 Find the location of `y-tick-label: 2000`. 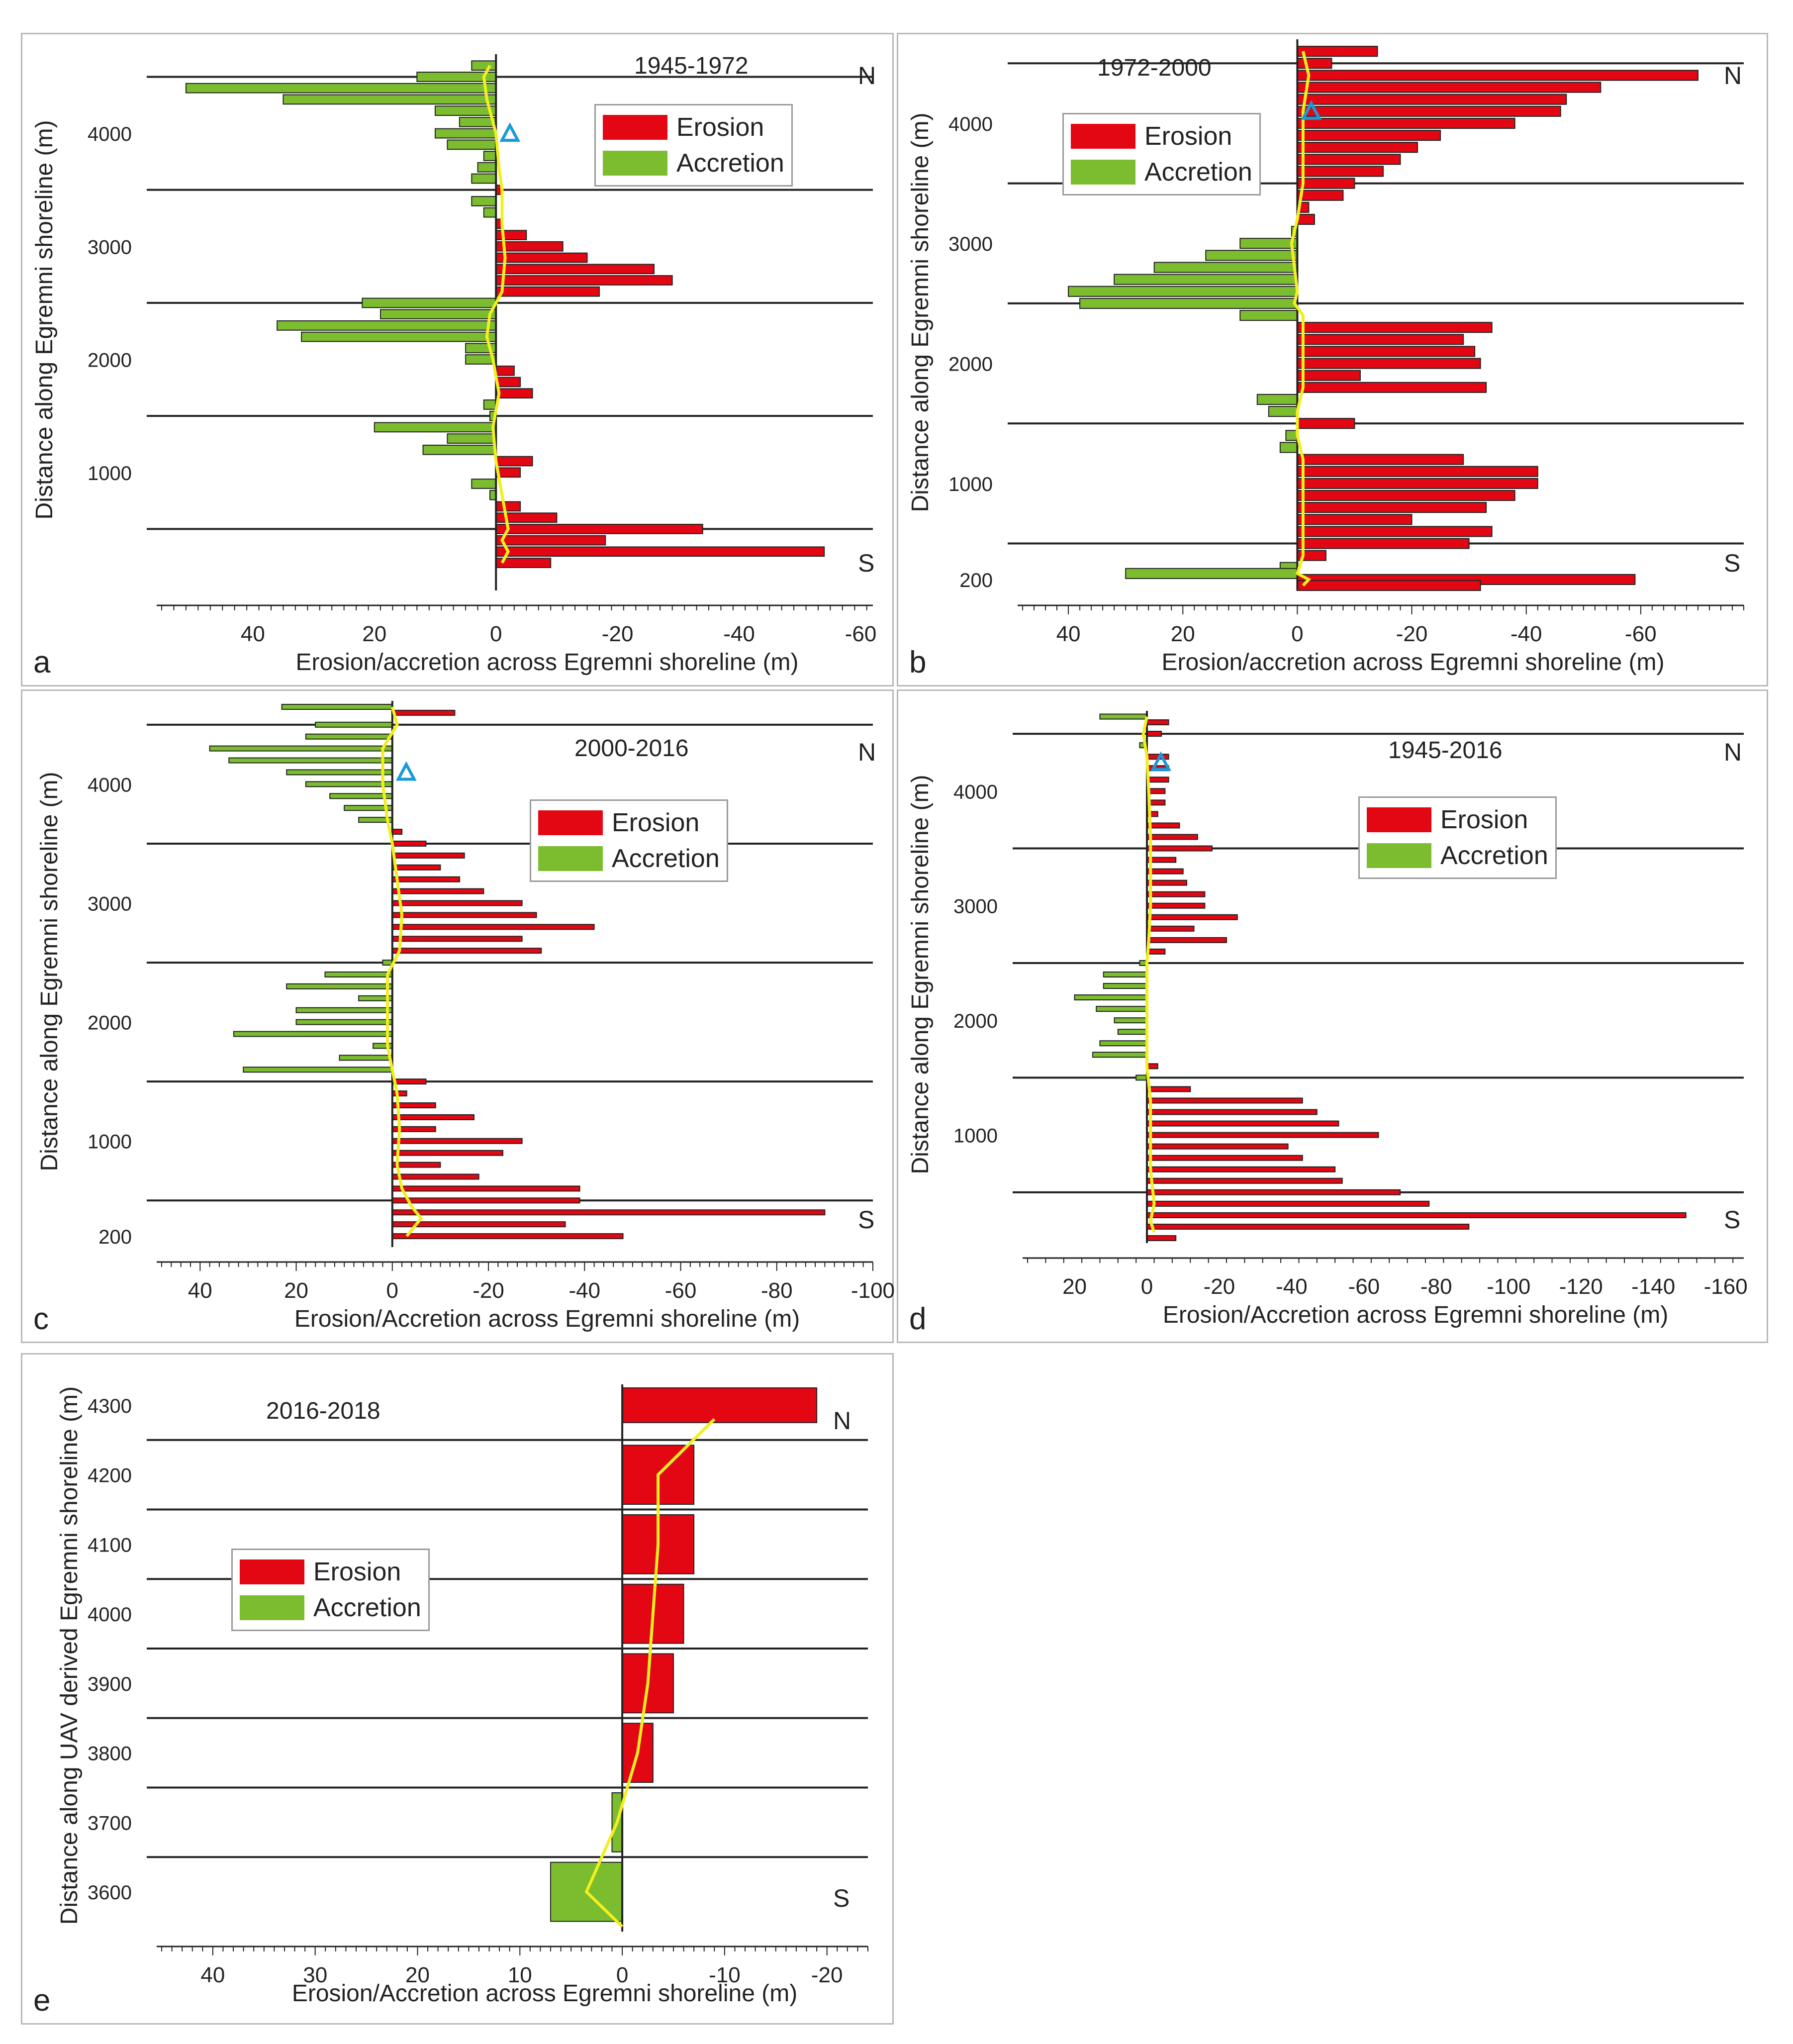

y-tick-label: 2000 is located at coordinates (970, 365).